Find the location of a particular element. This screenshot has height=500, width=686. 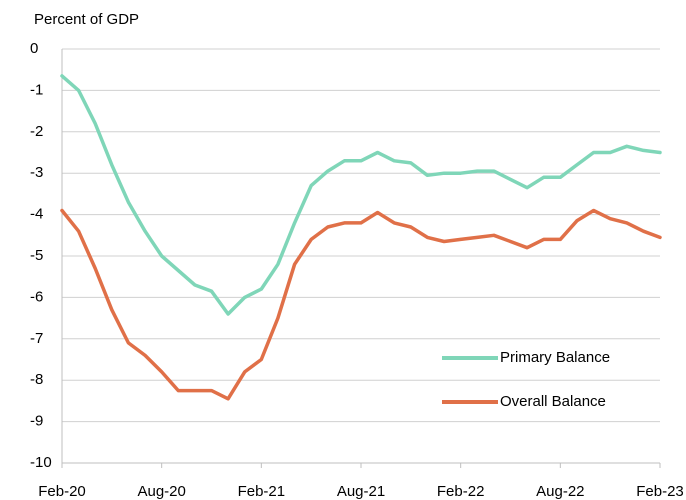

y-tick-label: 0 is located at coordinates (34, 48).